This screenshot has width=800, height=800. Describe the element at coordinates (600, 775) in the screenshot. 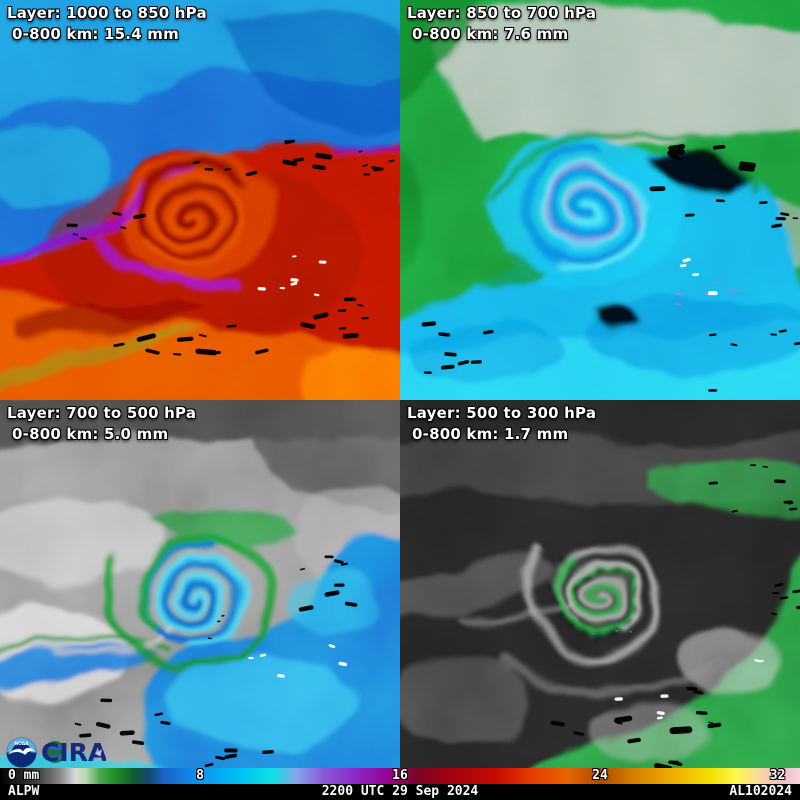

I see `colorbar-tick: 24` at that location.